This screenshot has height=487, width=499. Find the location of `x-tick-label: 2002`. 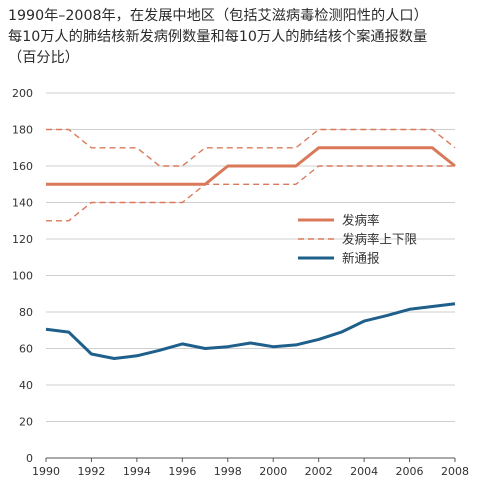

x-tick-label: 2002 is located at coordinates (319, 471).